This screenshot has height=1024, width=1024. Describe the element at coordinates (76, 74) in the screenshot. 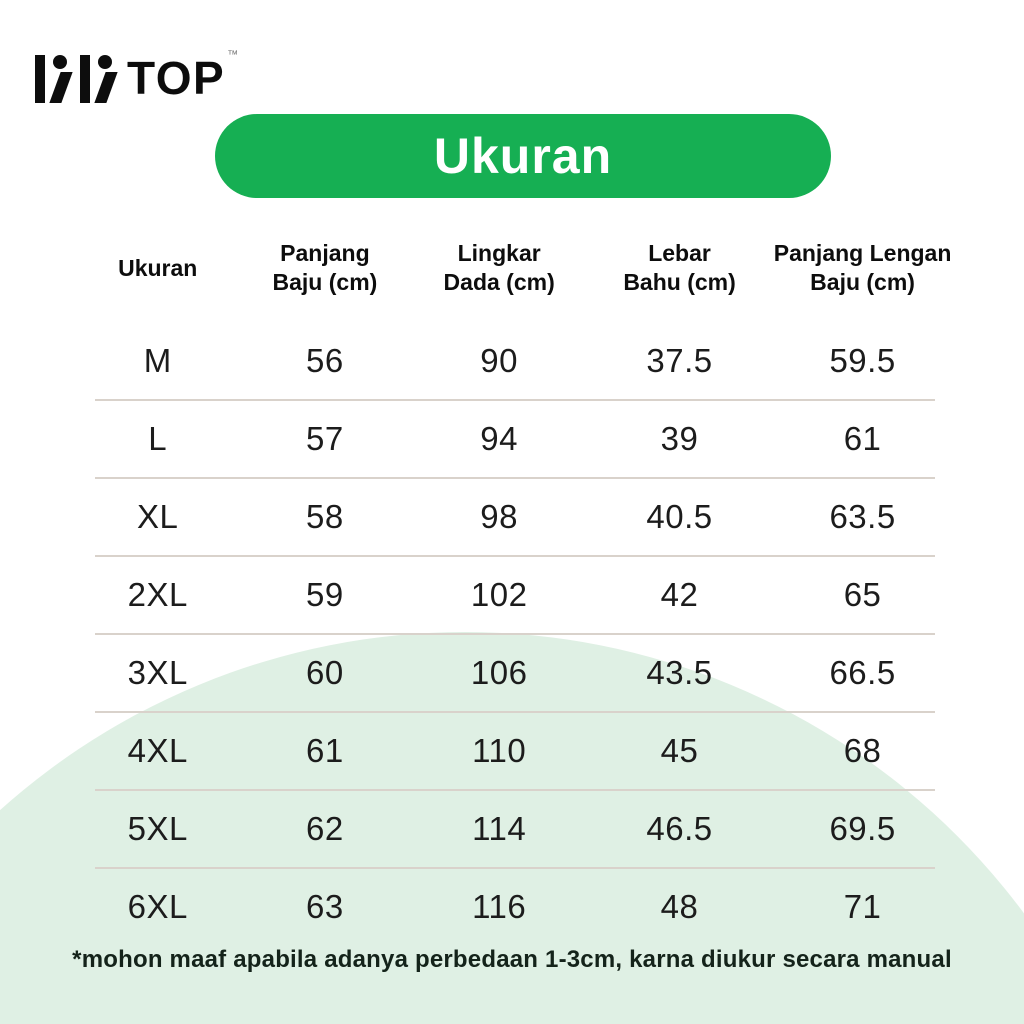

I see `kk-logo-mark` at that location.